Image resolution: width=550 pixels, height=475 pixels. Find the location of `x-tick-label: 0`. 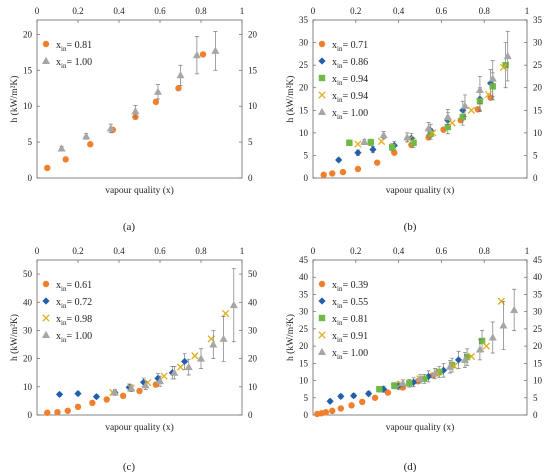

x-tick-label: 0 is located at coordinates (313, 11).